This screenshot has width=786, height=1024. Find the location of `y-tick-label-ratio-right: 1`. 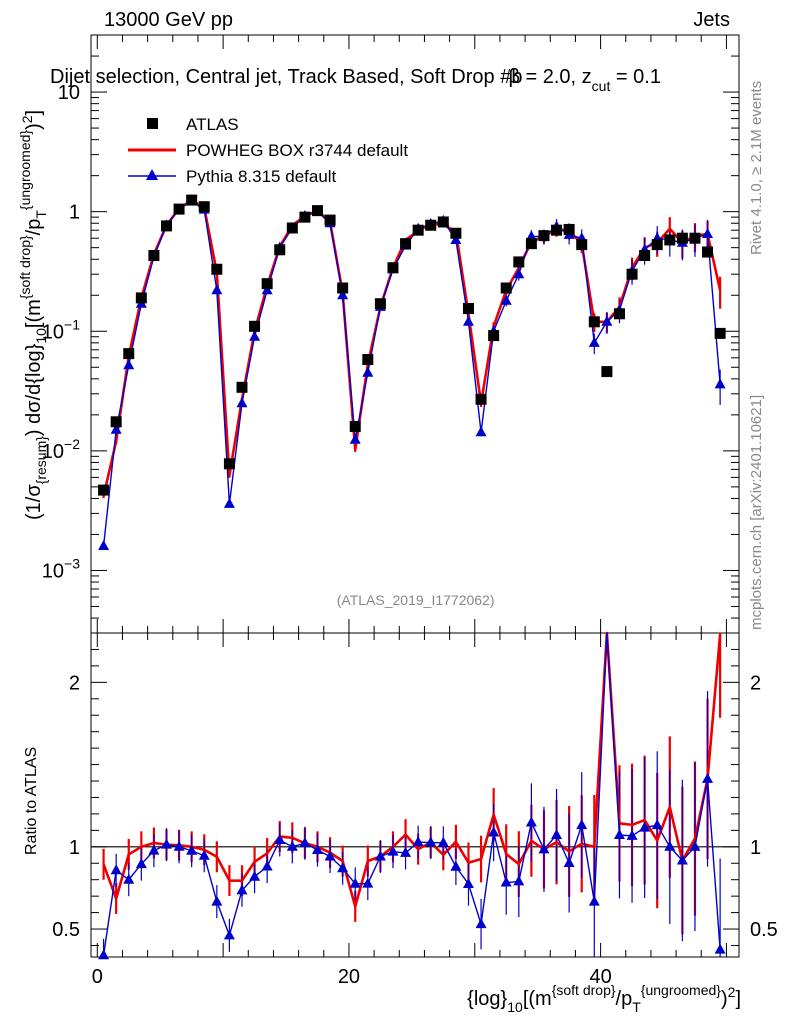

y-tick-label-ratio-right: 1 is located at coordinates (755, 848).